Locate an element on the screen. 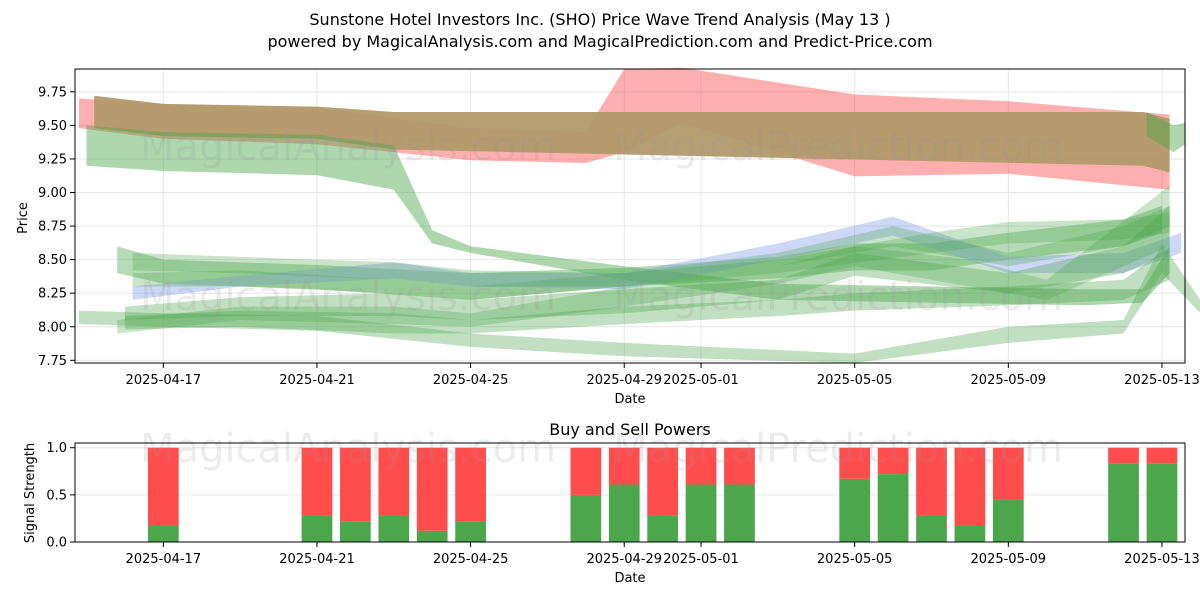 The height and width of the screenshot is (600, 1200). signal-x-axis-label: Date is located at coordinates (629, 578).